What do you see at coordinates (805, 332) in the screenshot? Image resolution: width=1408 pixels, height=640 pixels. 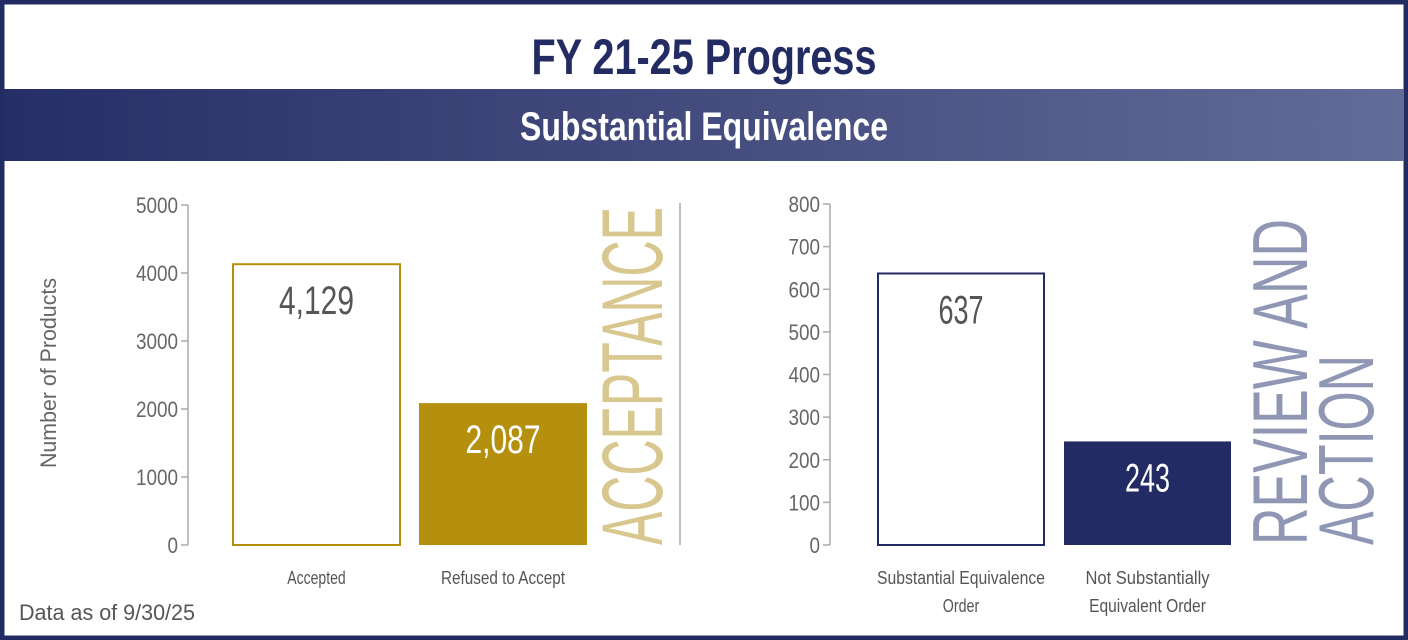 I see `y-tick-label: 500` at bounding box center [805, 332].